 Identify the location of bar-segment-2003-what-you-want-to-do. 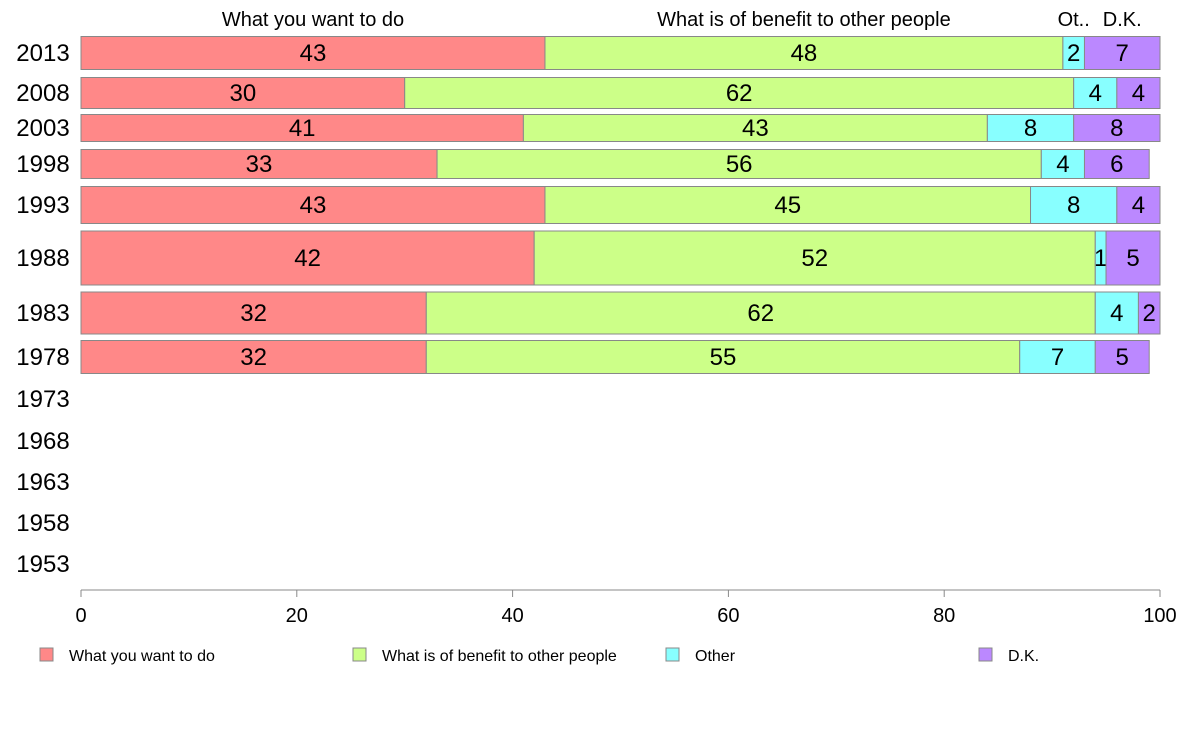
(302, 128).